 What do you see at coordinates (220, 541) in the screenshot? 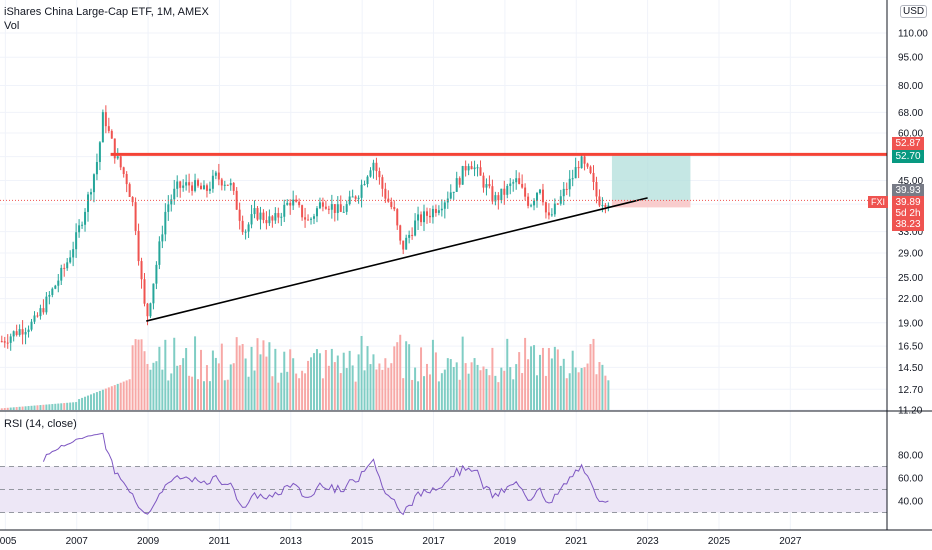
I see `time-tick-label: 2011` at bounding box center [220, 541].